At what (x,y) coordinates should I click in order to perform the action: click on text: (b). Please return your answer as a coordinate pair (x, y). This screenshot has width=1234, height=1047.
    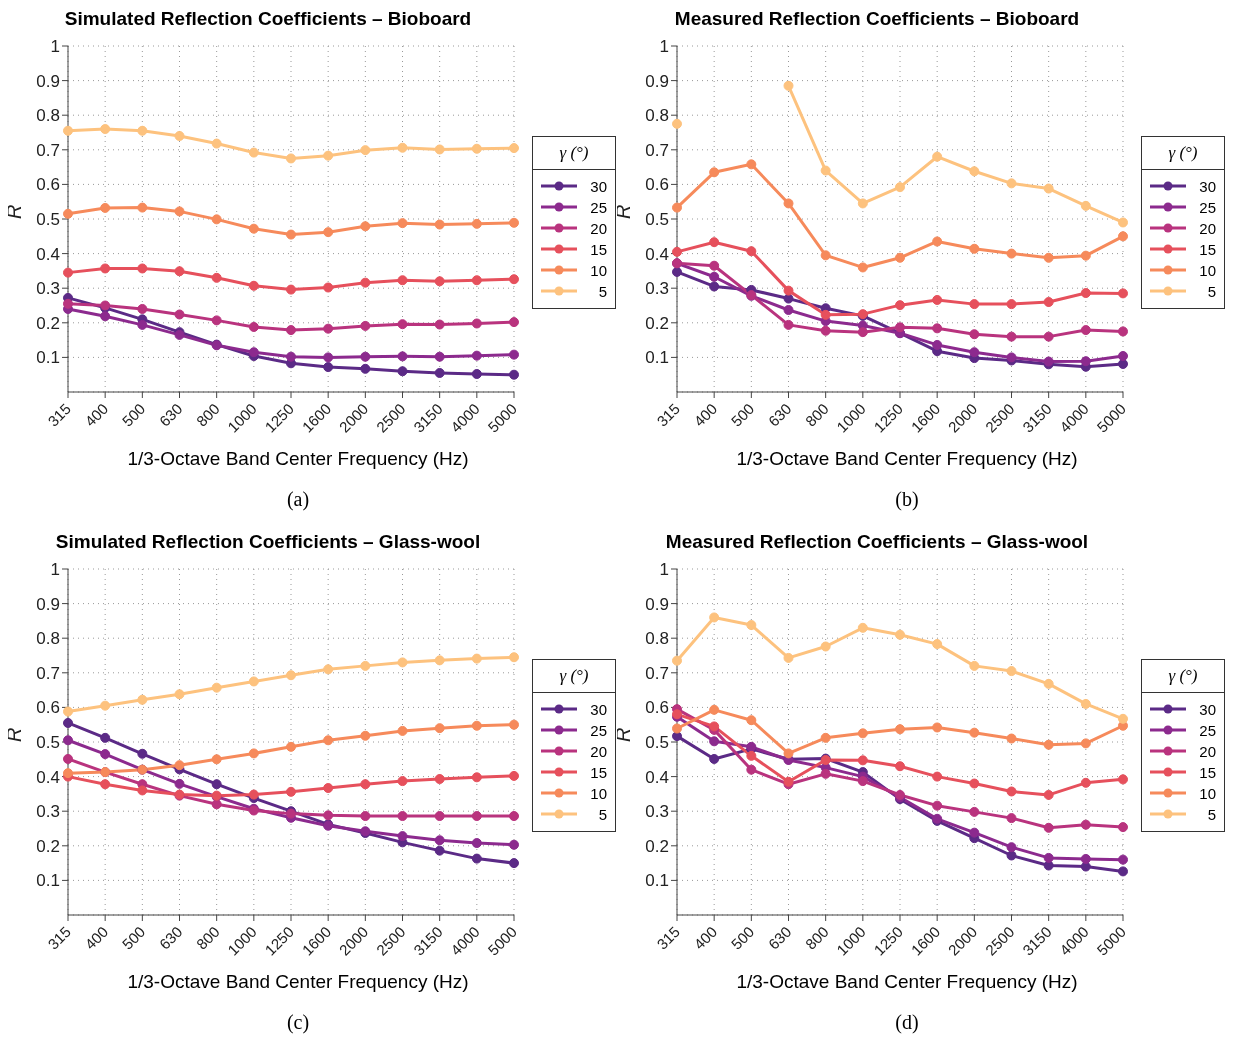
    Looking at the image, I should click on (907, 499).